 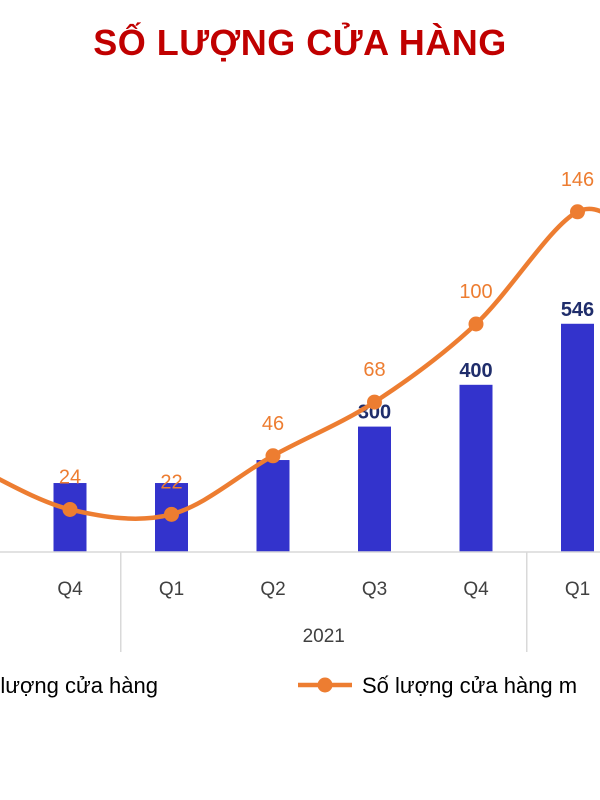 I want to click on line-data-label: 68, so click(x=374, y=370).